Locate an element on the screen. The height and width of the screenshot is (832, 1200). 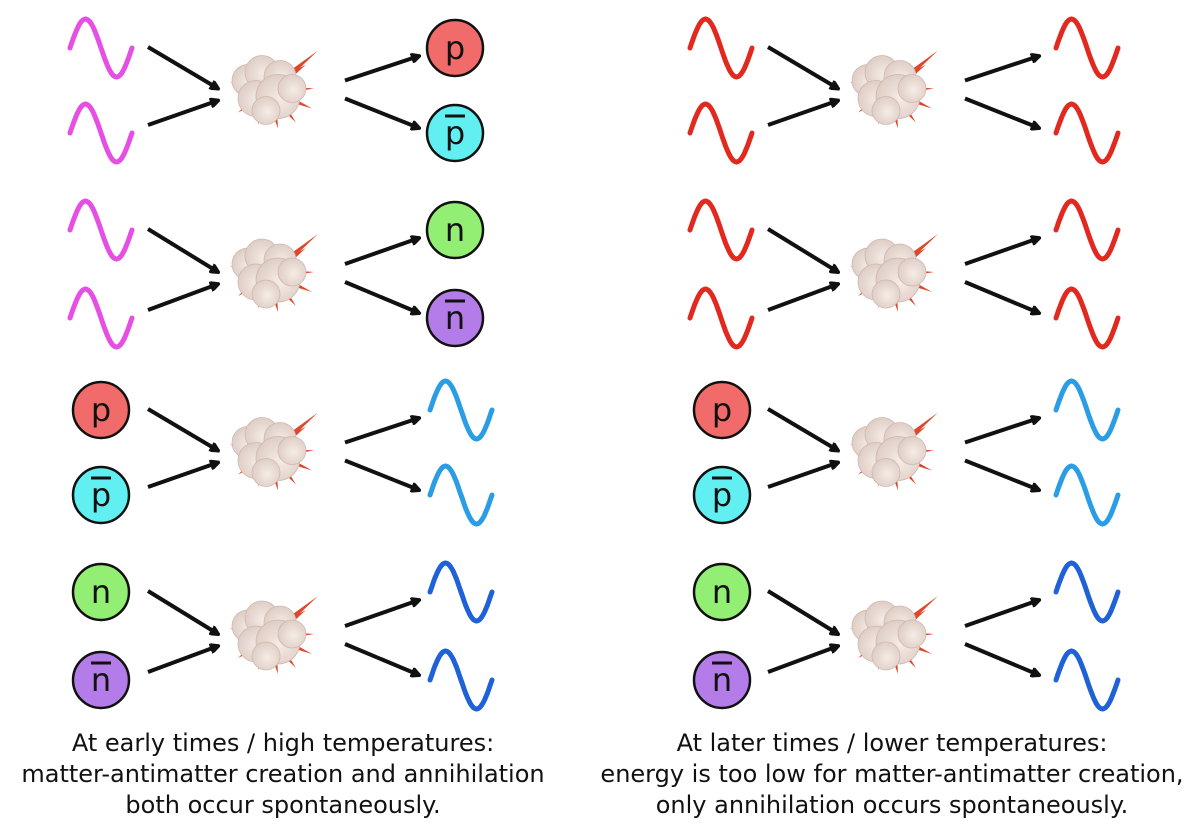
caption-line: both occur spontaneously. is located at coordinates (283, 805).